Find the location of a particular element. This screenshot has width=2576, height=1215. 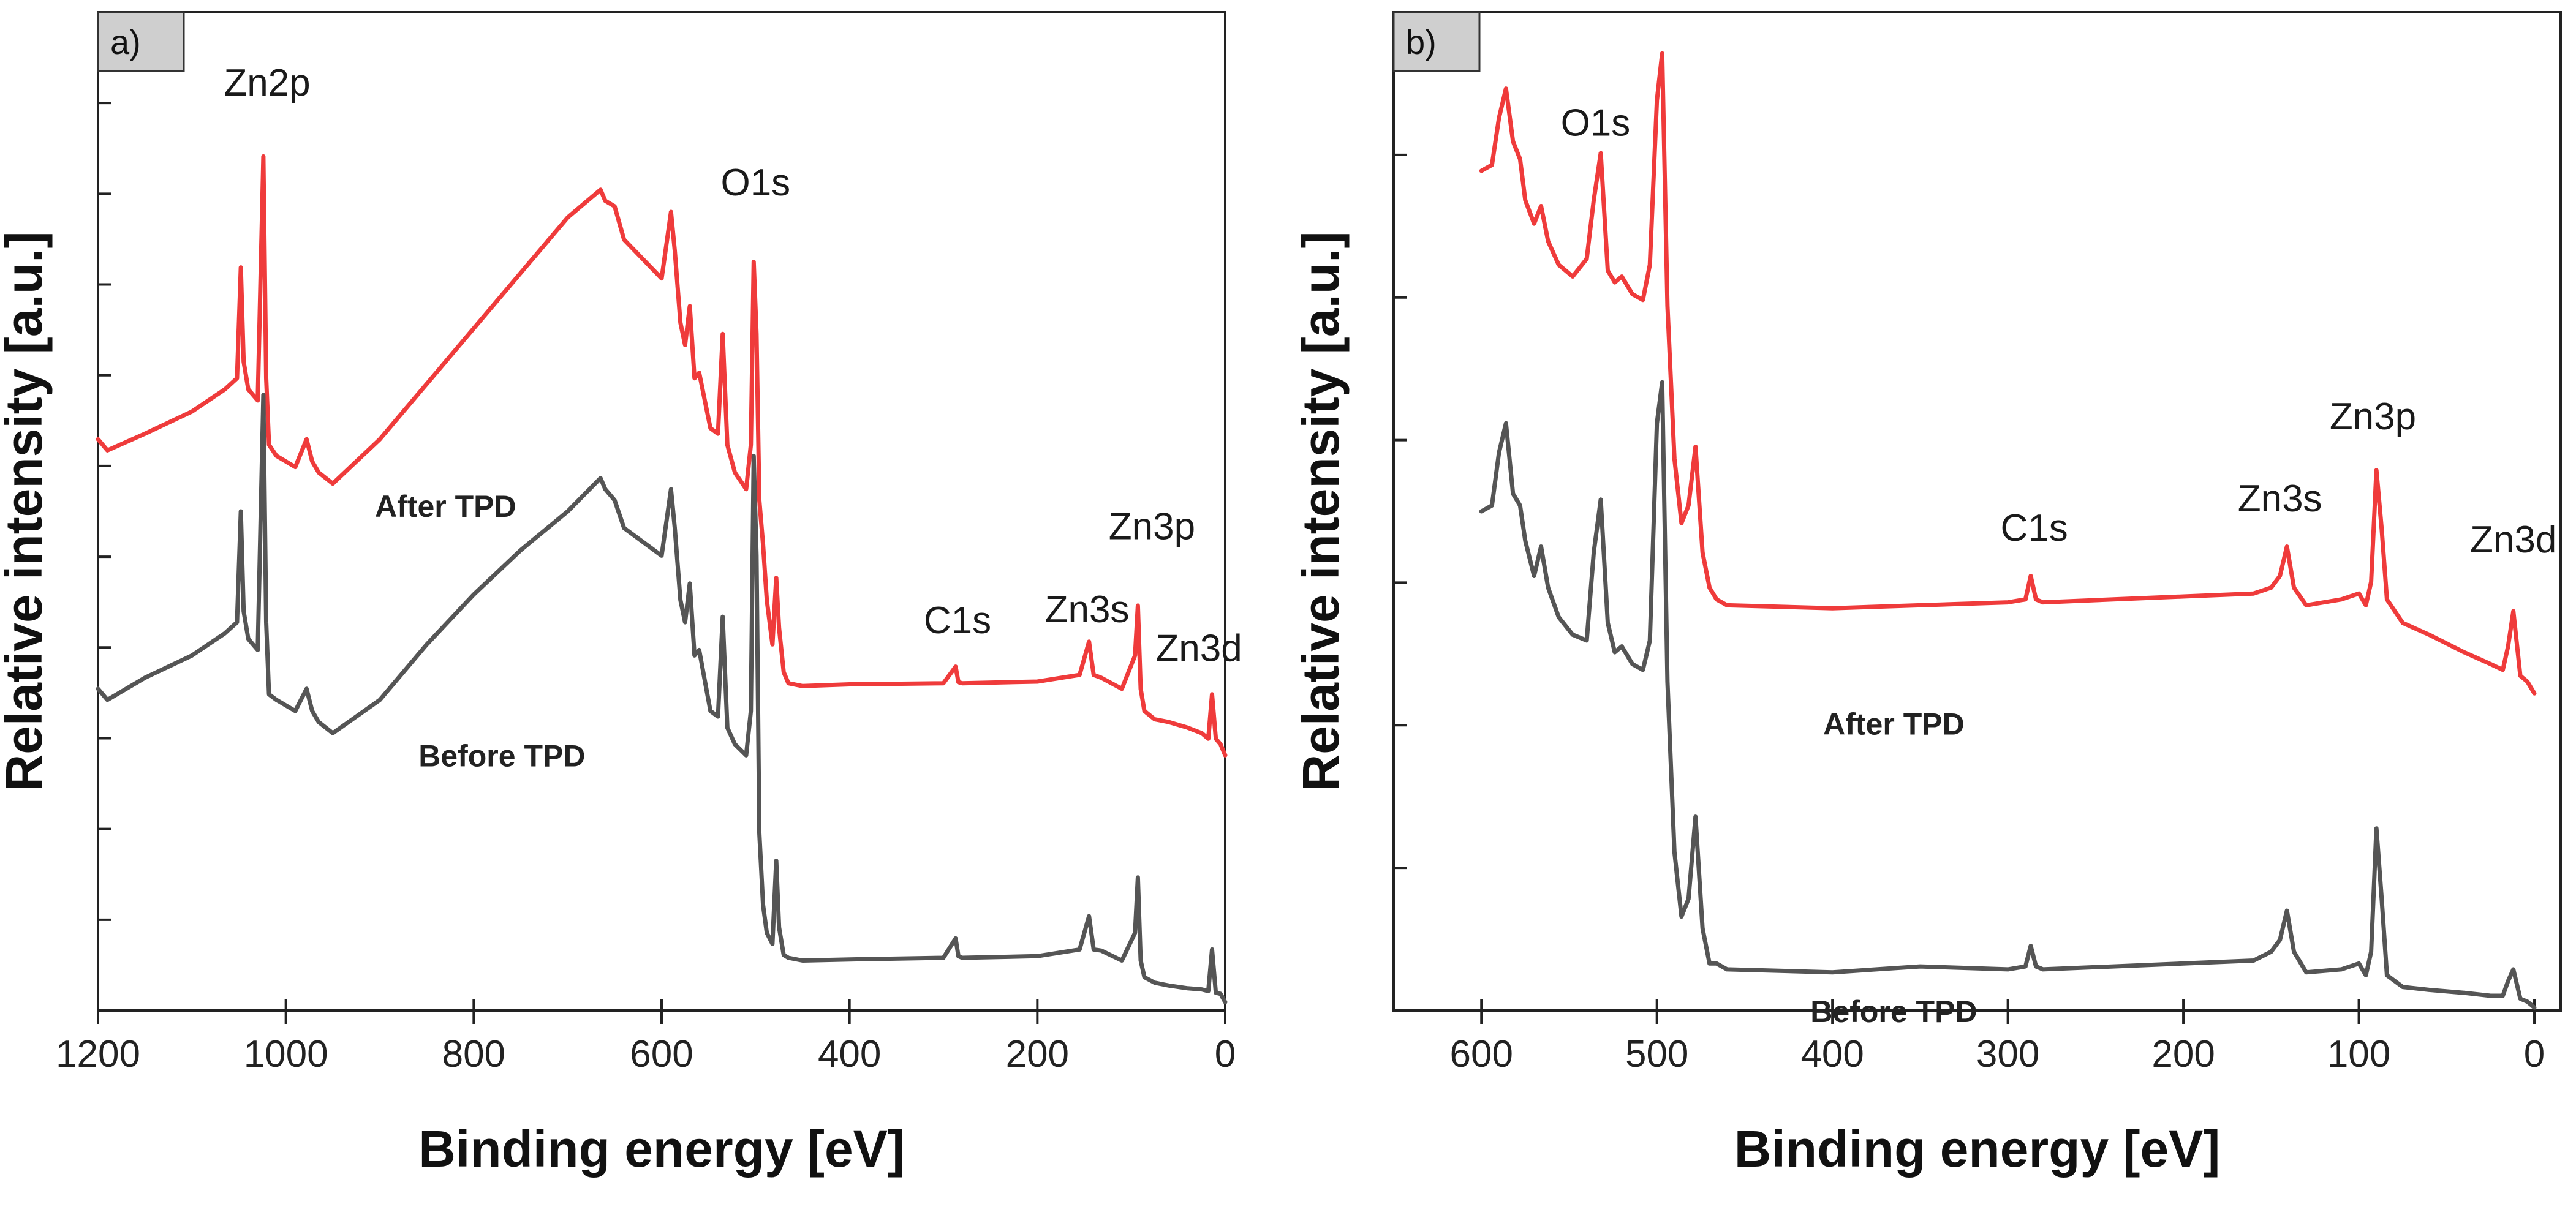

x-tick-label: 1200 is located at coordinates (98, 1054).